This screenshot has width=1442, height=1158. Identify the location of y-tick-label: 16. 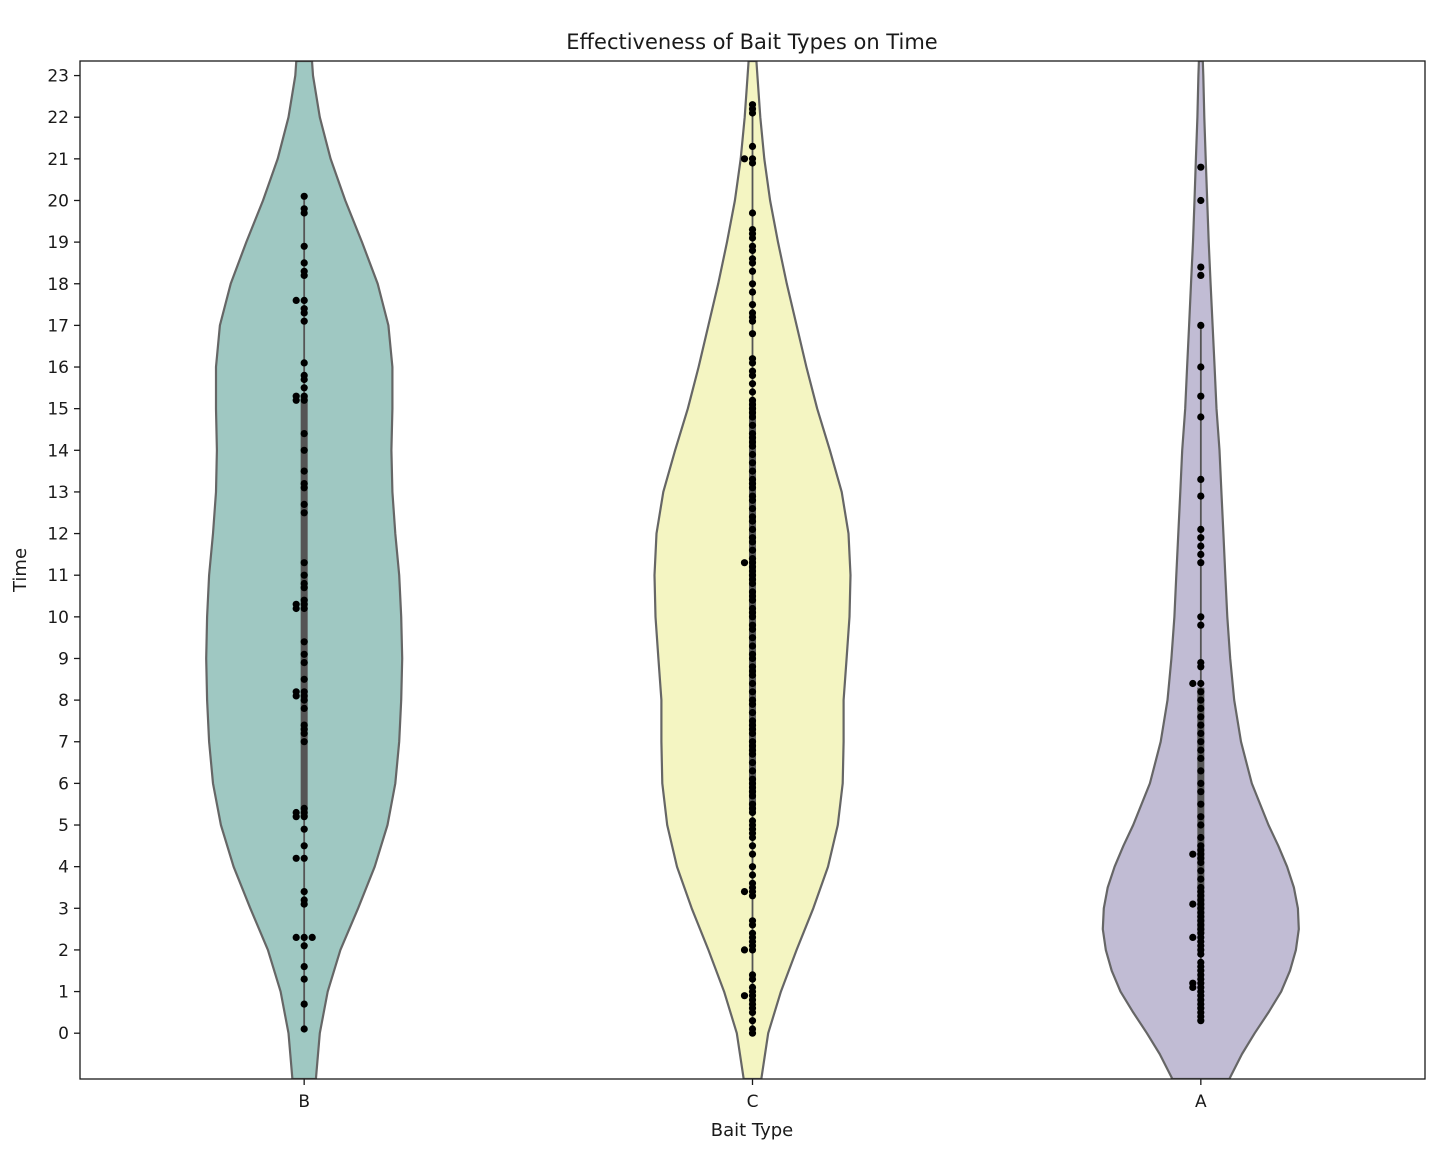
(58, 368).